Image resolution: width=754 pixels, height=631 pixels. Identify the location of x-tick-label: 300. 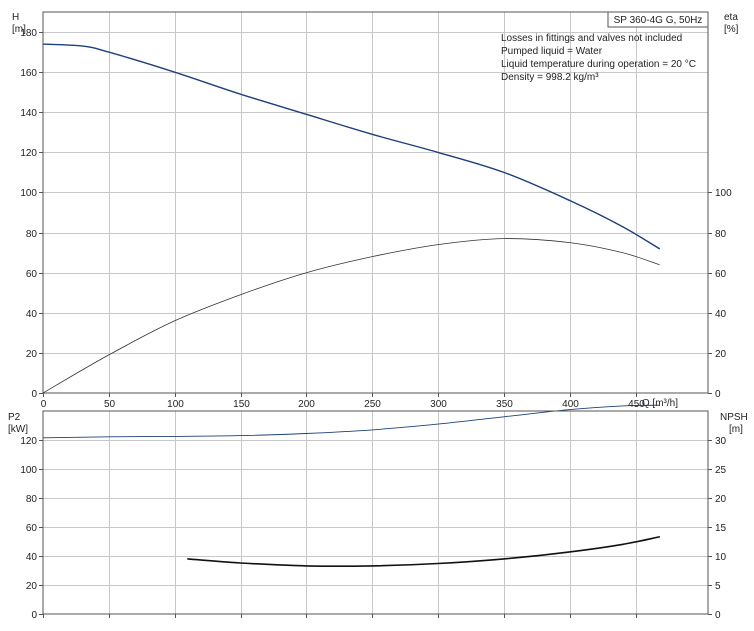
(438, 404).